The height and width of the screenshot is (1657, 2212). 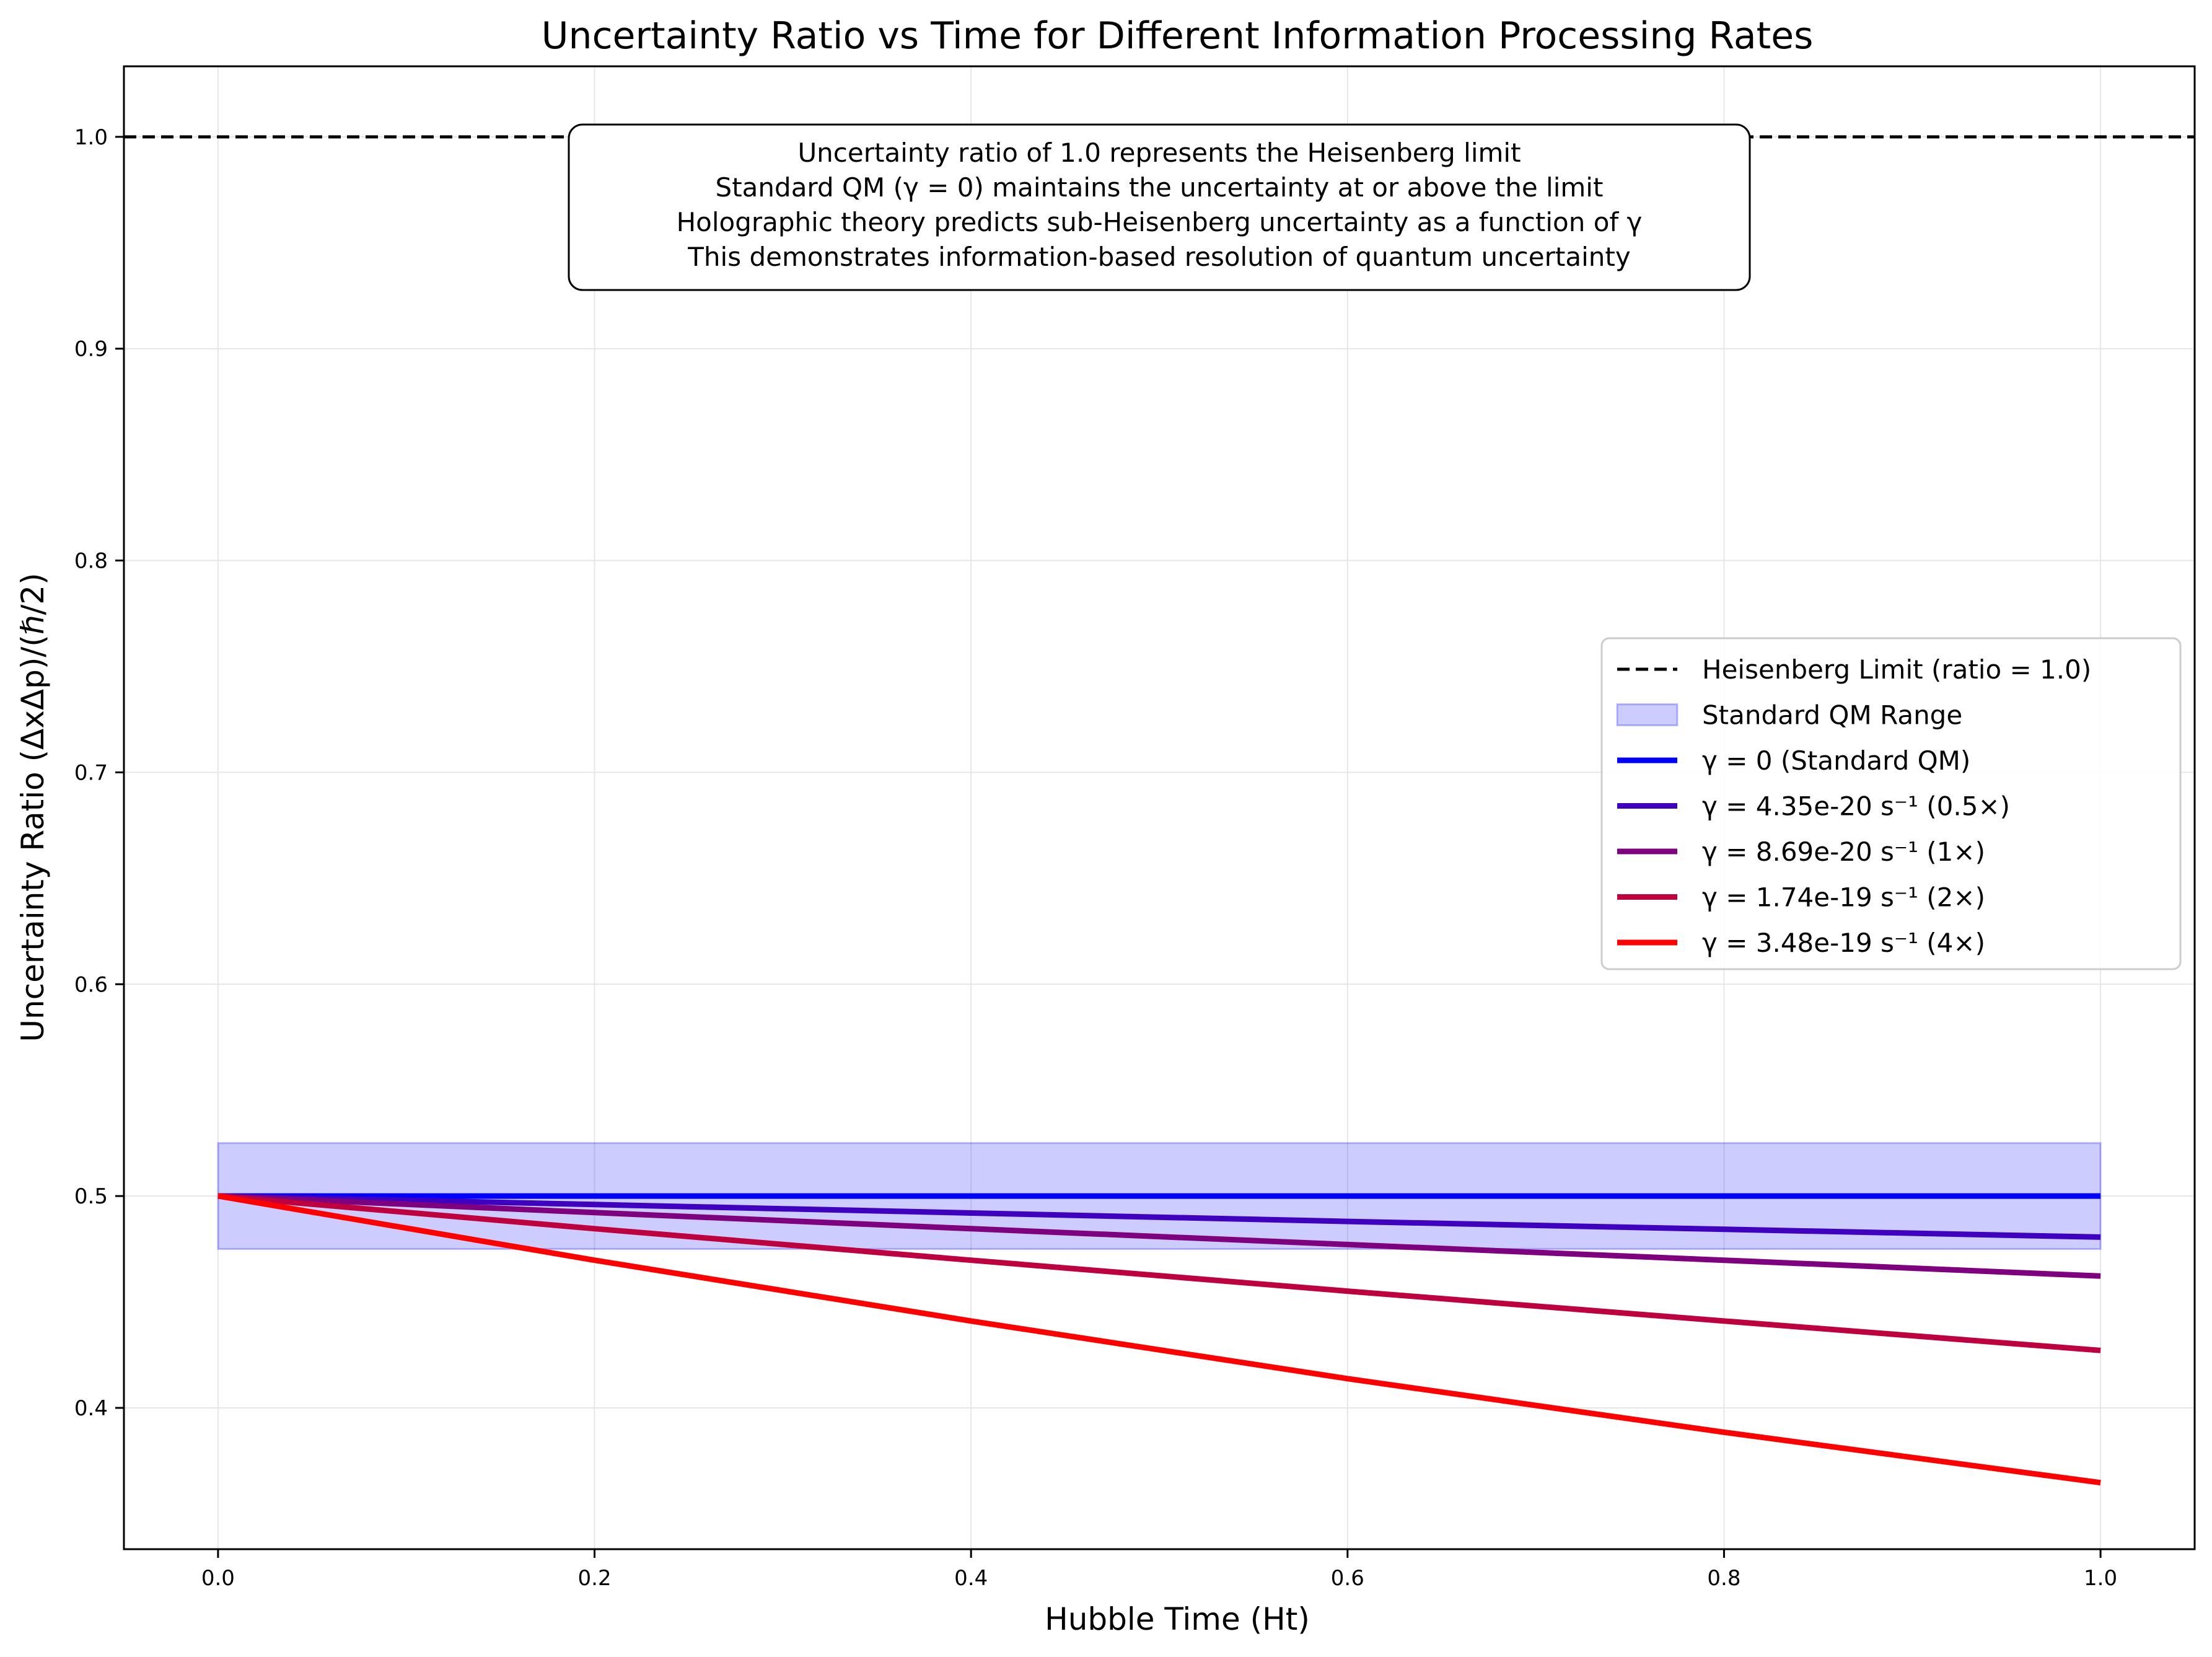 I want to click on x-tick-label: 0.0, so click(x=218, y=1578).